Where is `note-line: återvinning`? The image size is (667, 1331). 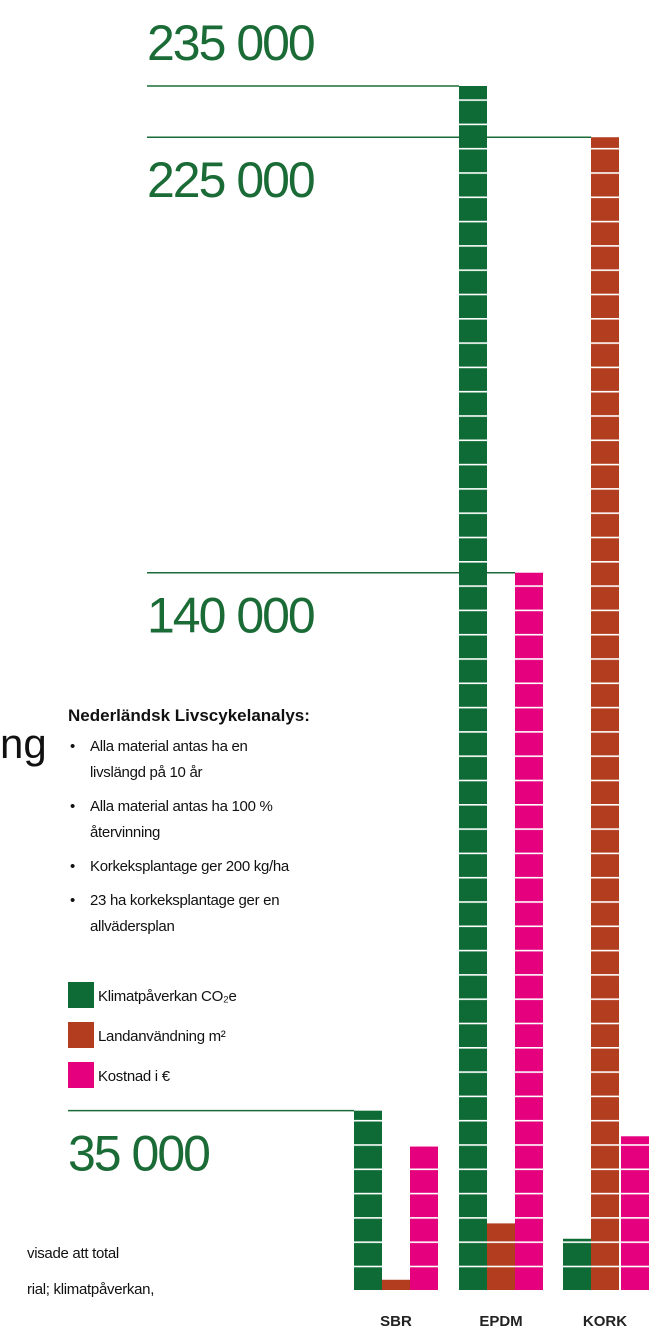
note-line: återvinning is located at coordinates (125, 832).